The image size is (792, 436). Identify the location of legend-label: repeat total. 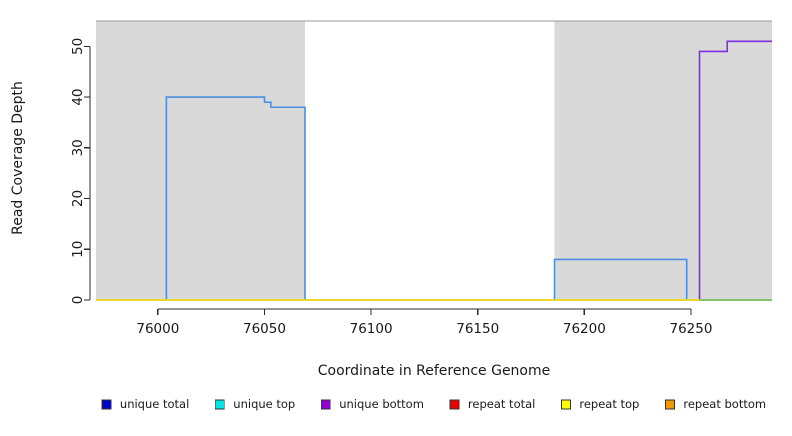
(501, 404).